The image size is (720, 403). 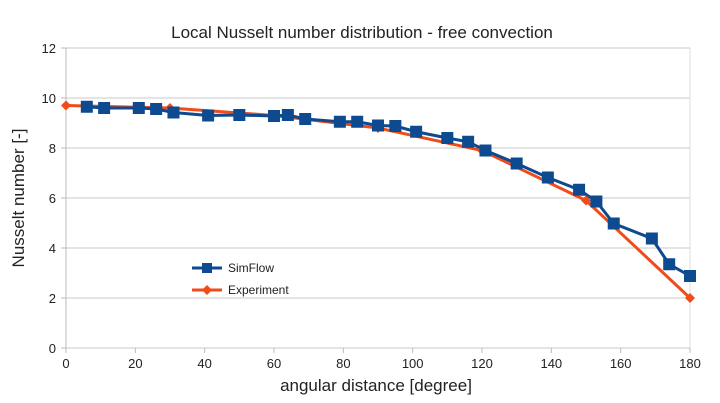 I want to click on y-tick-label: 10, so click(x=49, y=98).